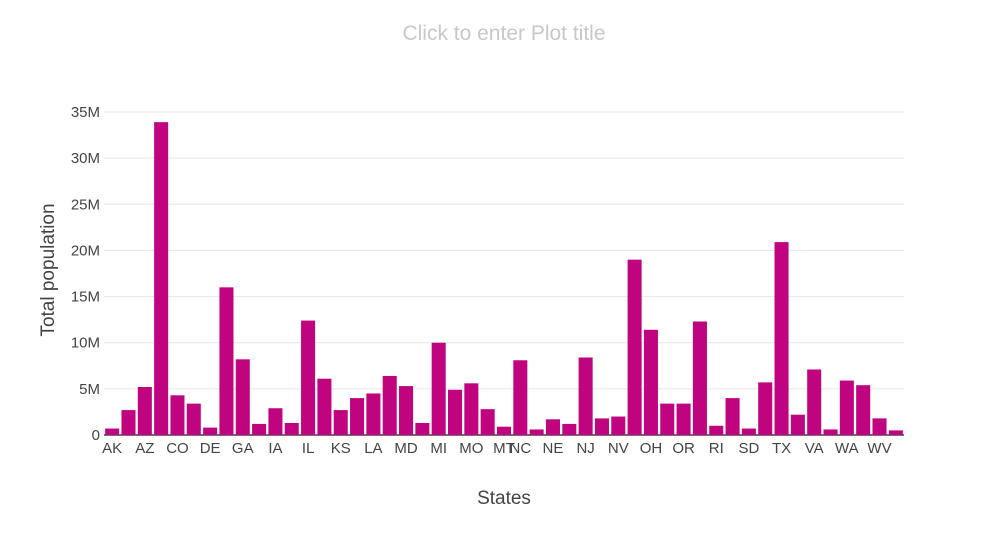 The width and height of the screenshot is (994, 540). Describe the element at coordinates (85, 158) in the screenshot. I see `y-tick-label: 30M` at that location.